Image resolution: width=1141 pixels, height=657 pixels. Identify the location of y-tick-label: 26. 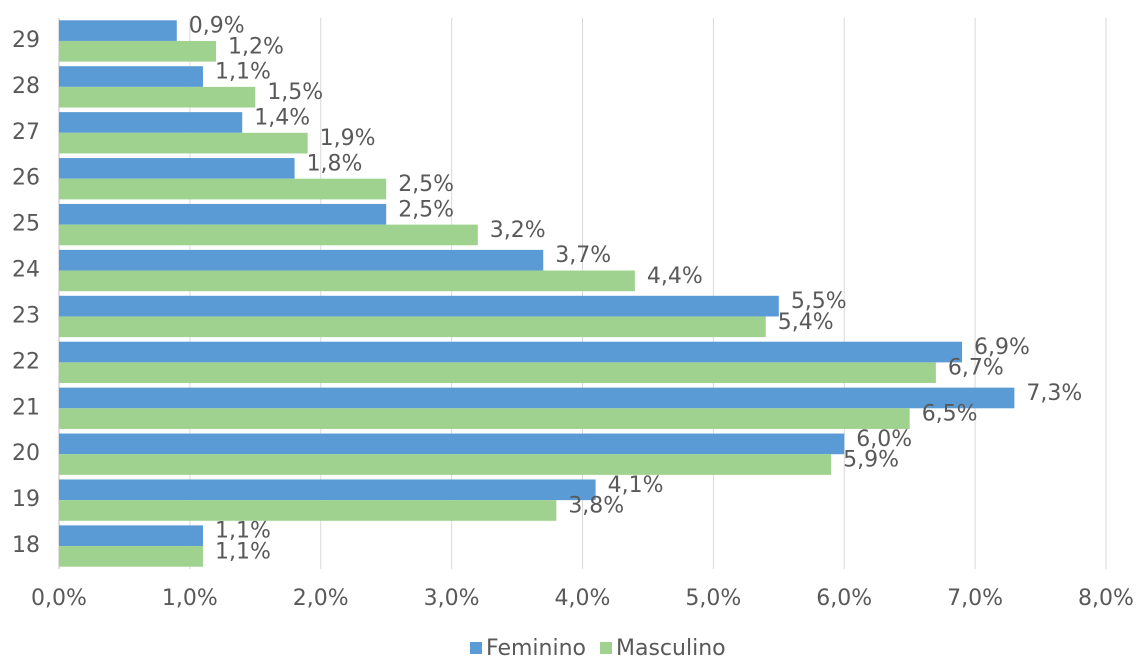
(26, 178).